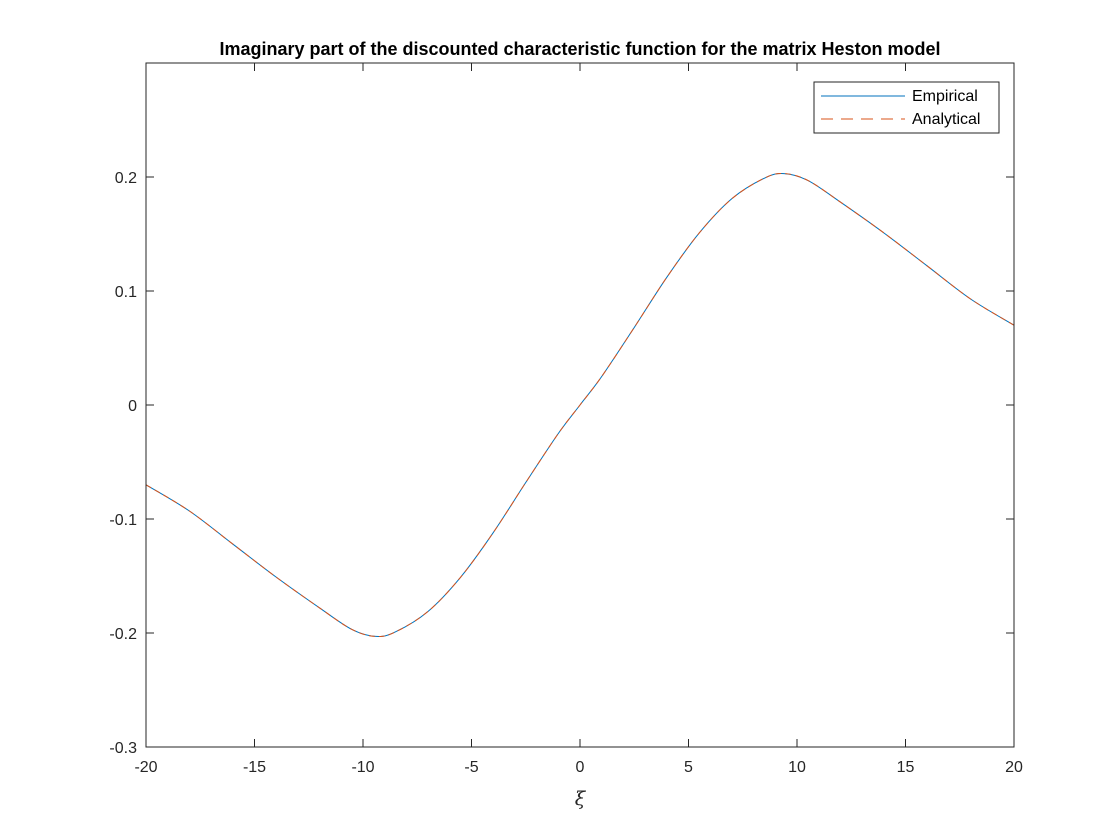 The width and height of the screenshot is (1120, 840). Describe the element at coordinates (254, 767) in the screenshot. I see `x-tick-label: -15` at that location.